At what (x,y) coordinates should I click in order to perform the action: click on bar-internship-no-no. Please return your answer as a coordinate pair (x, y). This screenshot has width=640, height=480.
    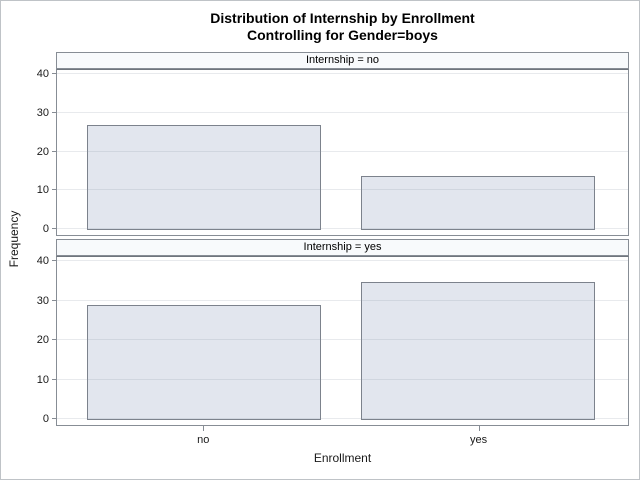
    Looking at the image, I should click on (203, 177).